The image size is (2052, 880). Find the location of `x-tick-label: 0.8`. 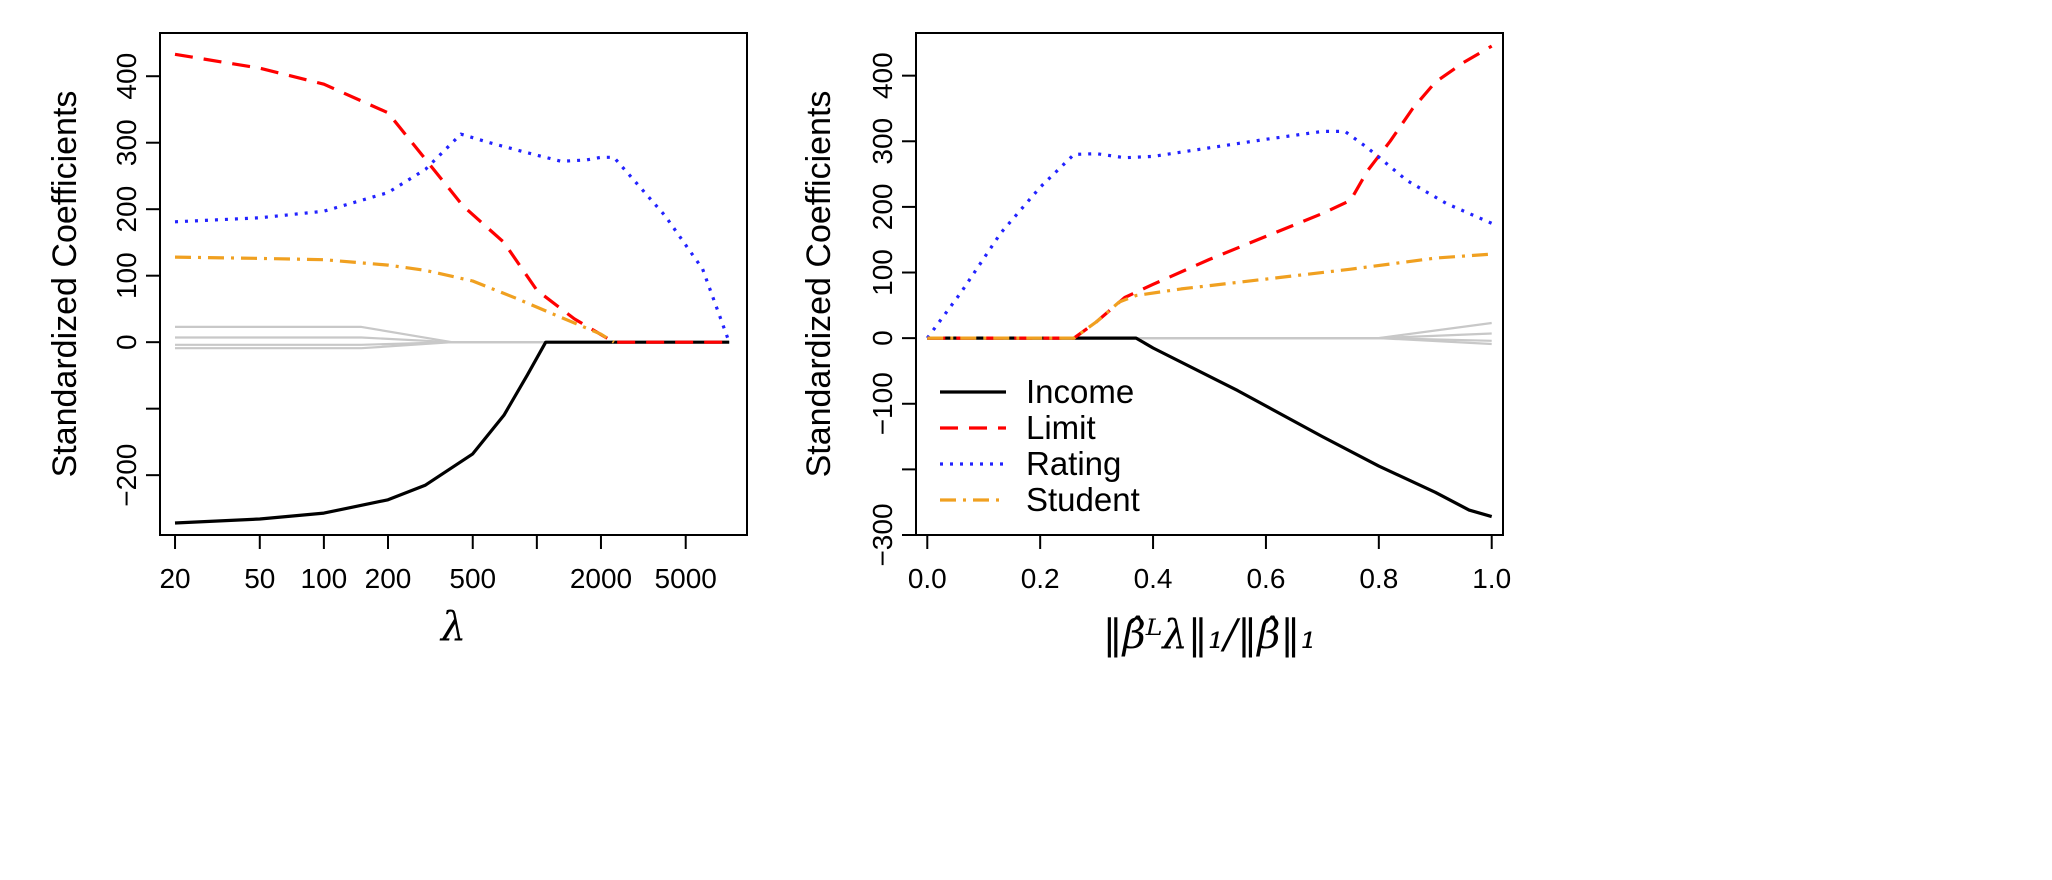

x-tick-label: 0.8 is located at coordinates (1378, 578).